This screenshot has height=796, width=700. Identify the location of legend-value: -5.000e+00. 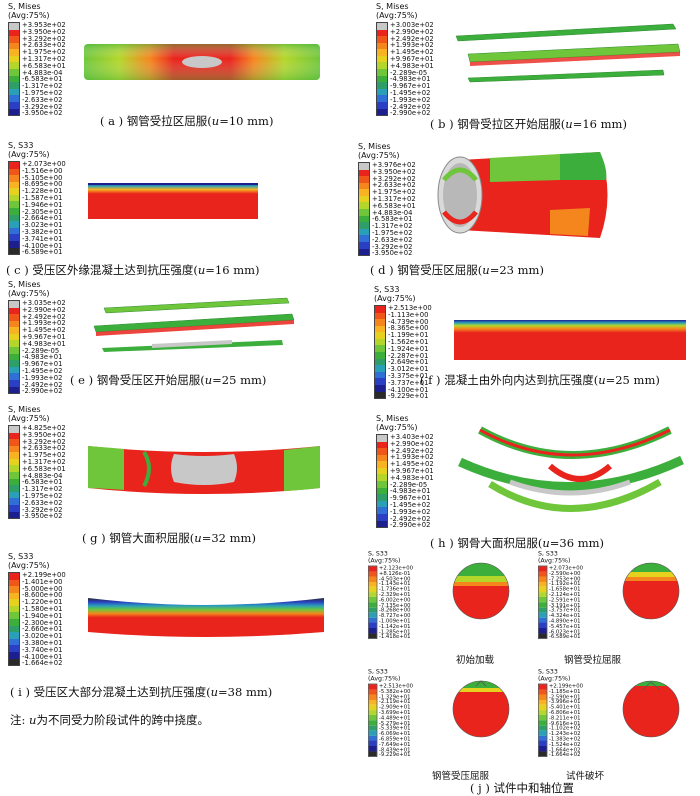
(42, 588).